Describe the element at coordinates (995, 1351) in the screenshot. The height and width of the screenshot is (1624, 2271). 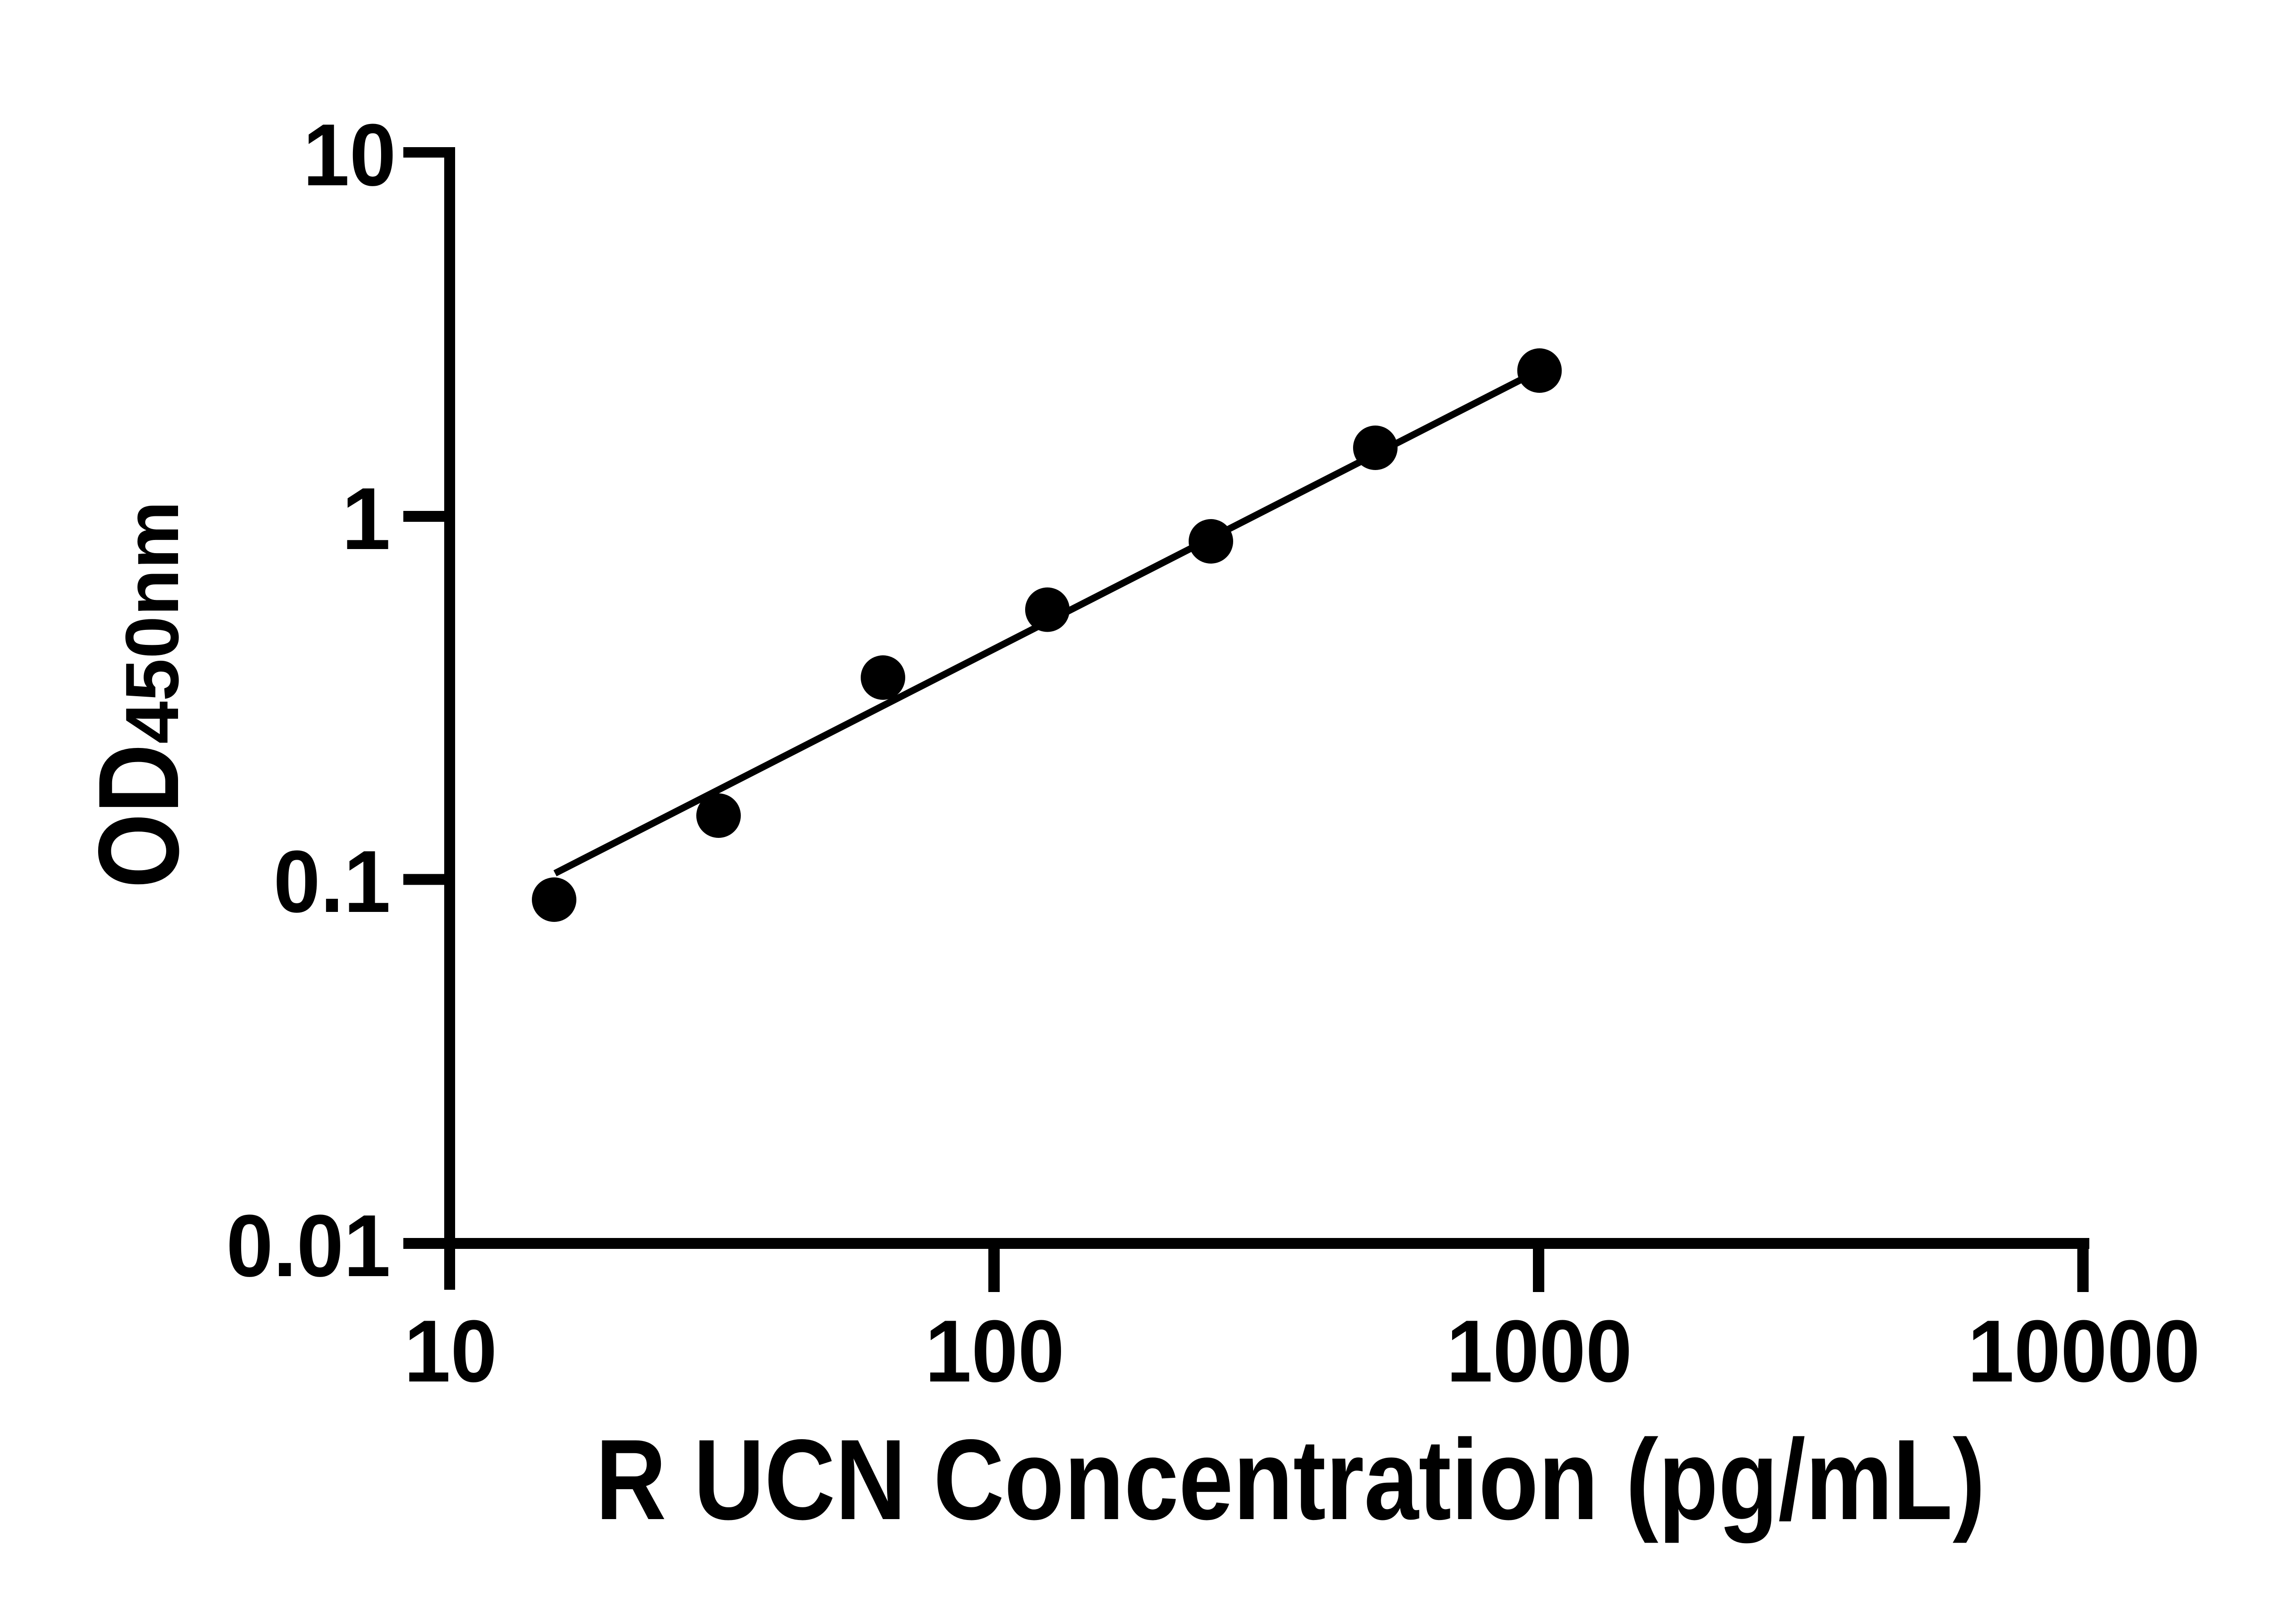
I see `svg-text: 100` at that location.